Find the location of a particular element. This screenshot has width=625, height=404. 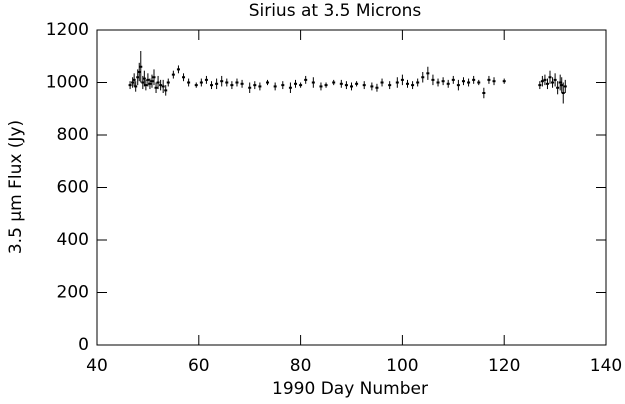

x-tick-label: 100 is located at coordinates (402, 366).